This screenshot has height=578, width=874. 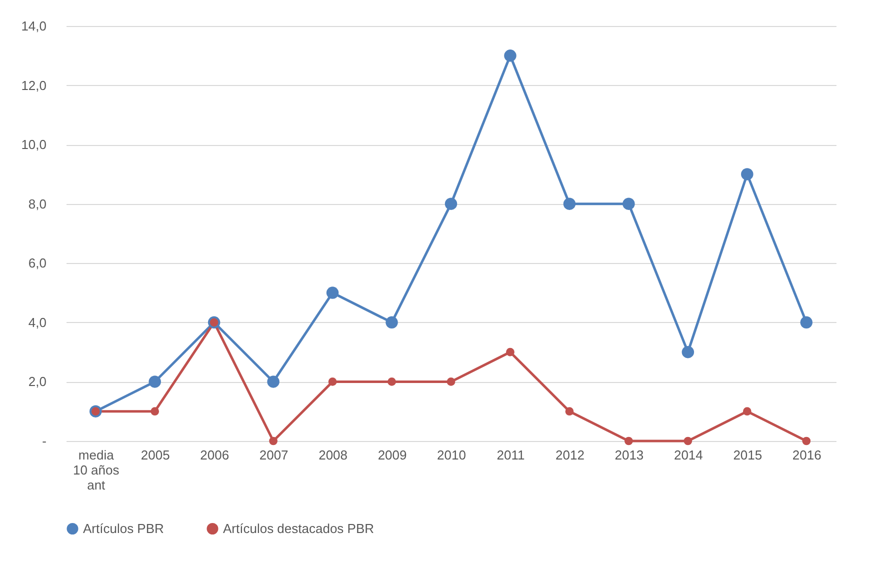 I want to click on x-tick-label: 2006, so click(x=215, y=455).